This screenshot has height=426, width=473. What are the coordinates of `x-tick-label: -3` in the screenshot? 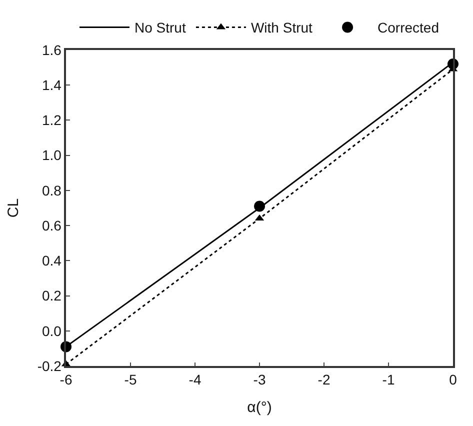 It's located at (259, 380).